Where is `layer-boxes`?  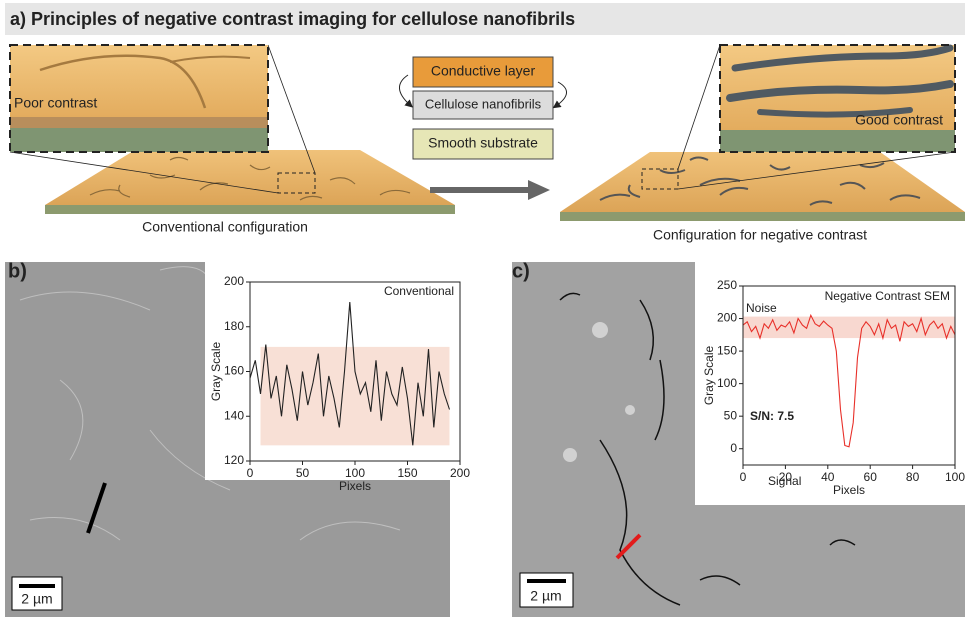
layer-boxes is located at coordinates (483, 108).